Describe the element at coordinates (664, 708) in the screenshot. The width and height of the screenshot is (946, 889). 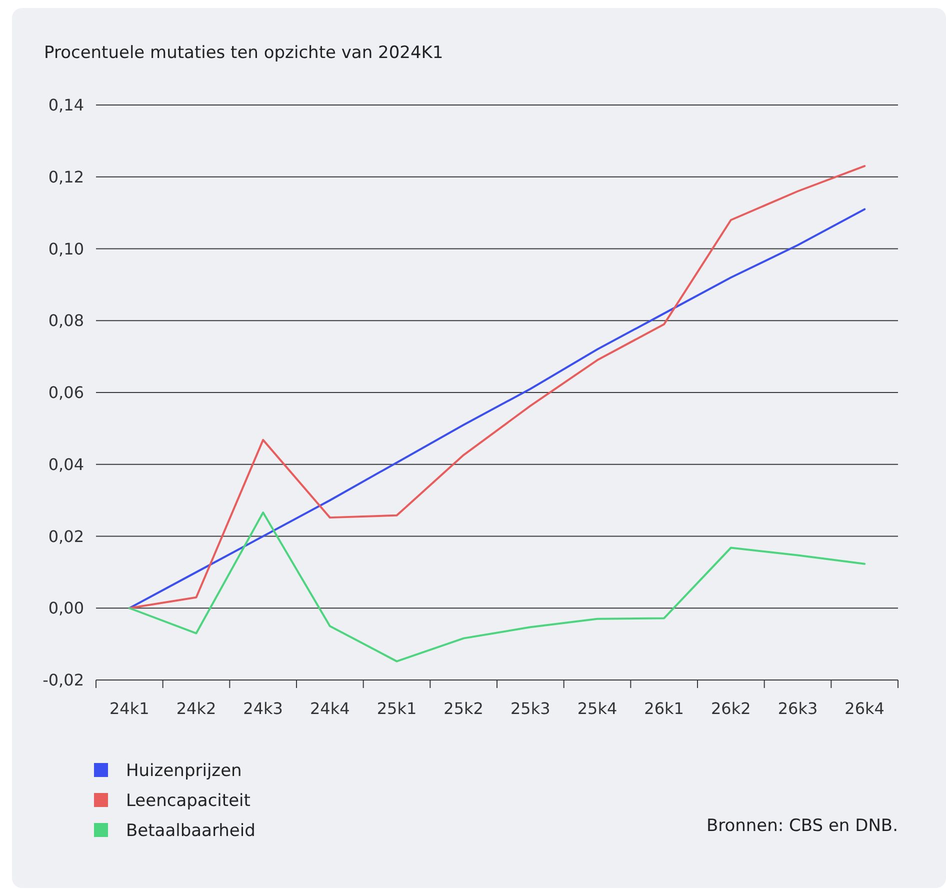
I see `x-tick-label: 26k1` at that location.